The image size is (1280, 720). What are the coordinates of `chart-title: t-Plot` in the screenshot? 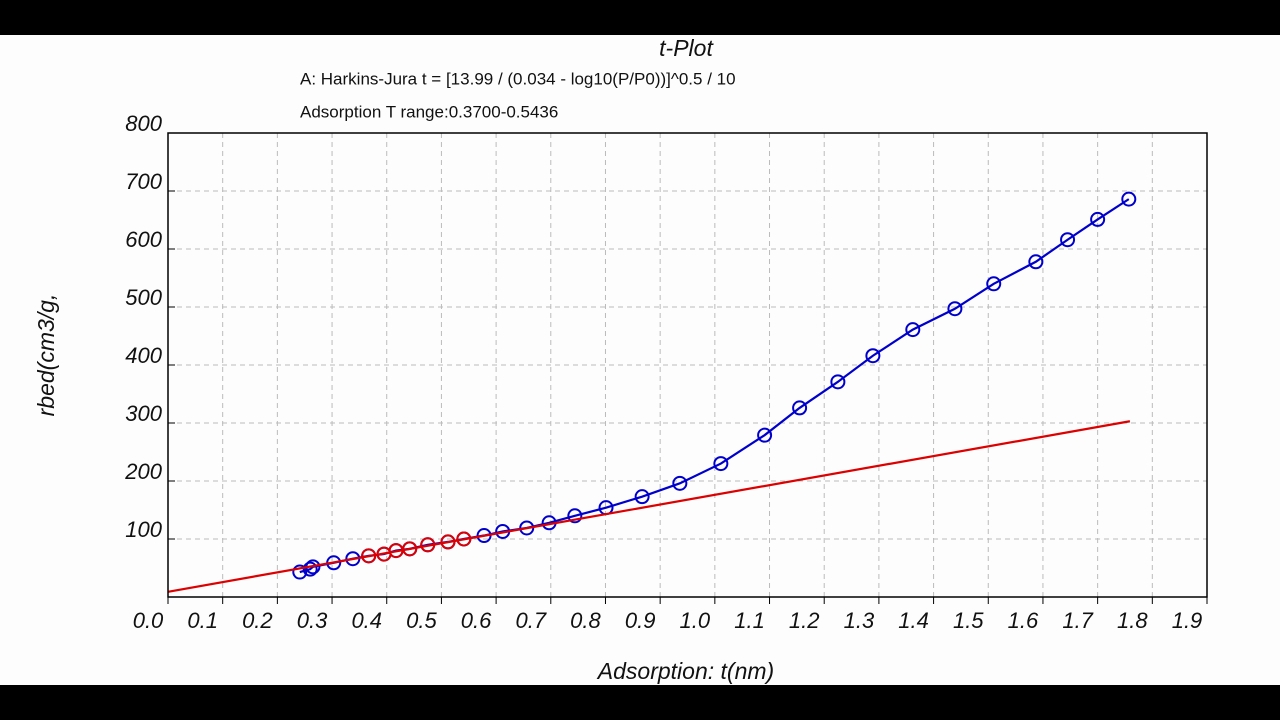 It's located at (686, 48).